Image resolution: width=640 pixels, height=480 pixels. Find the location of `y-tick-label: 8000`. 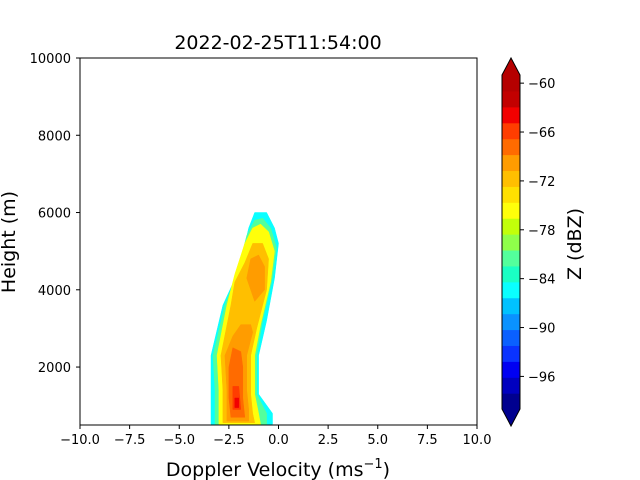

y-tick-label: 8000 is located at coordinates (54, 136).